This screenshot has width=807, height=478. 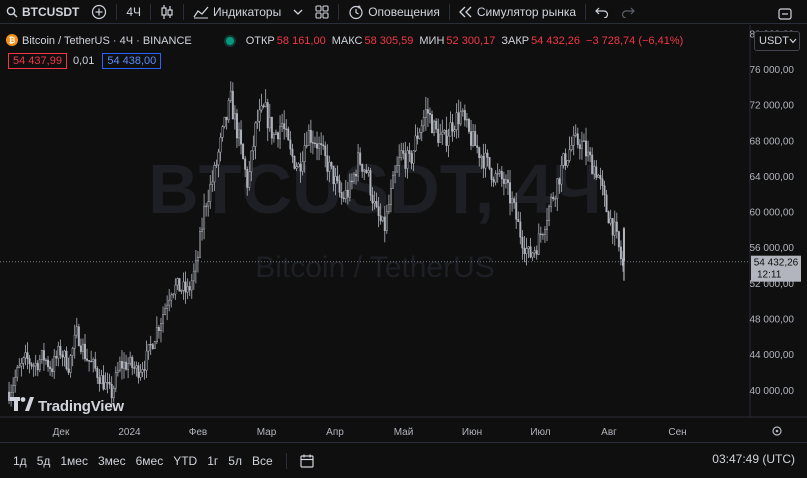 What do you see at coordinates (133, 11) in the screenshot?
I see `interval-button: 4Ч` at bounding box center [133, 11].